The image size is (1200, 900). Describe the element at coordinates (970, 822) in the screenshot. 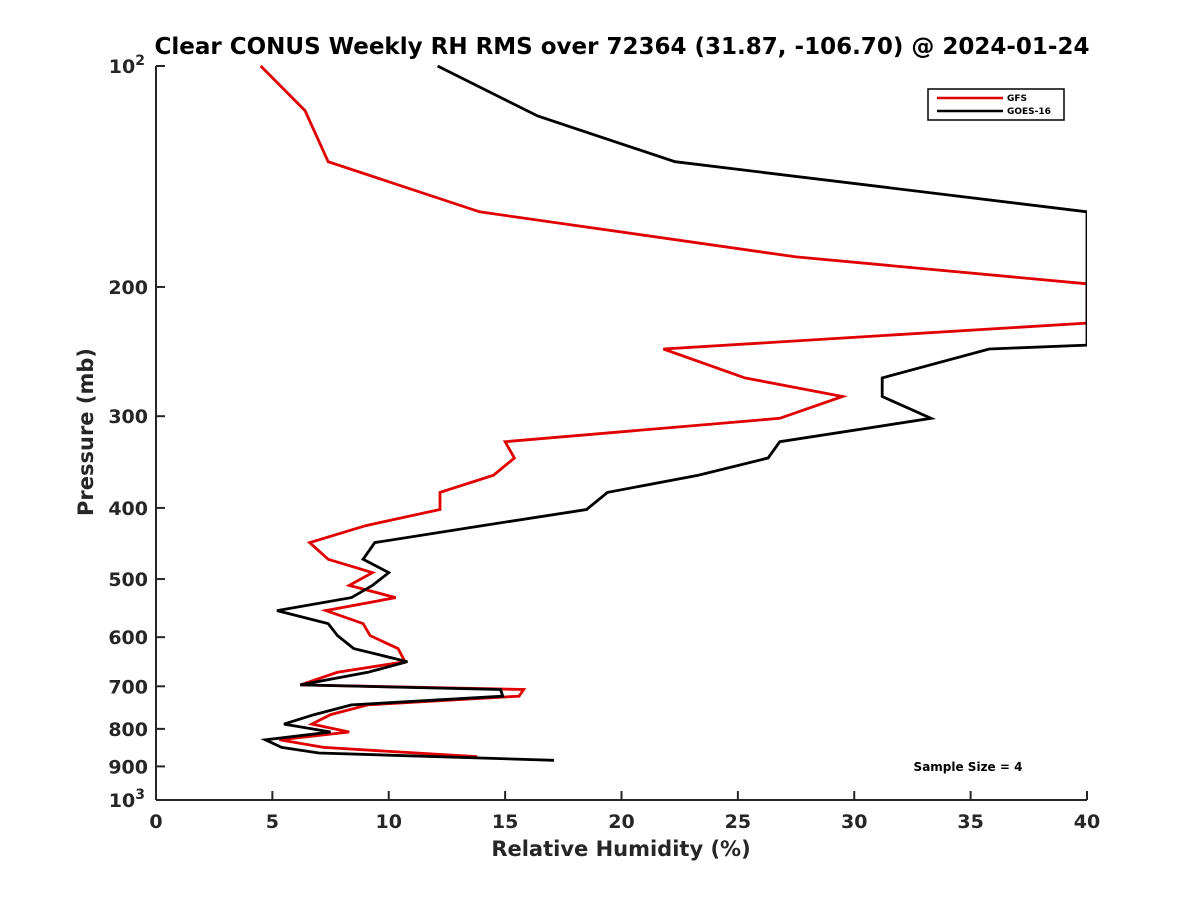

I see `x-tick-label: 35` at that location.